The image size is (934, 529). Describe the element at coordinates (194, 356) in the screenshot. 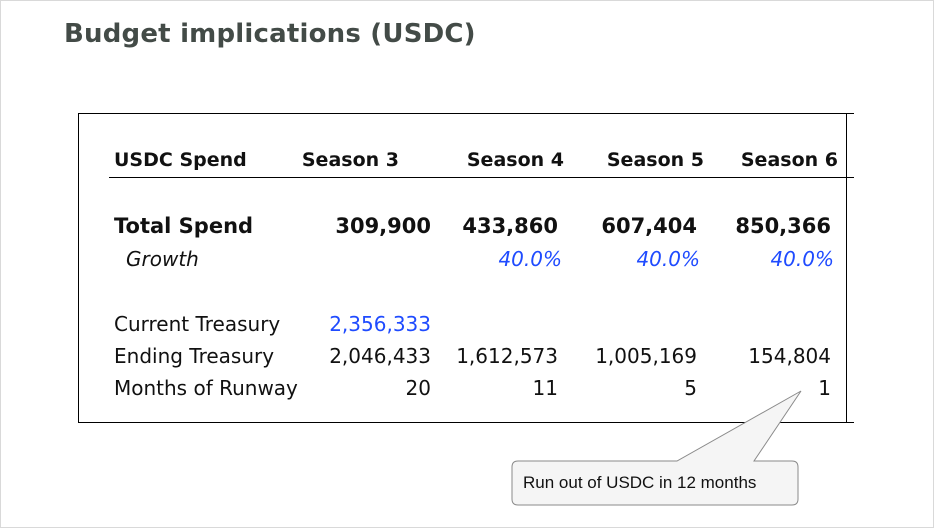

I see `ending-treasury-label: Ending Treasury` at that location.